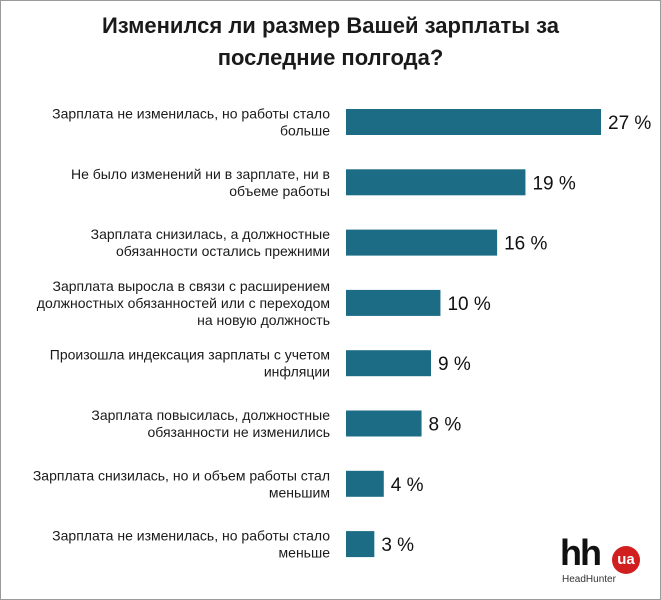 This screenshot has height=600, width=661. I want to click on category-label: Зарплата выросла в связи с расширением, so click(191, 286).